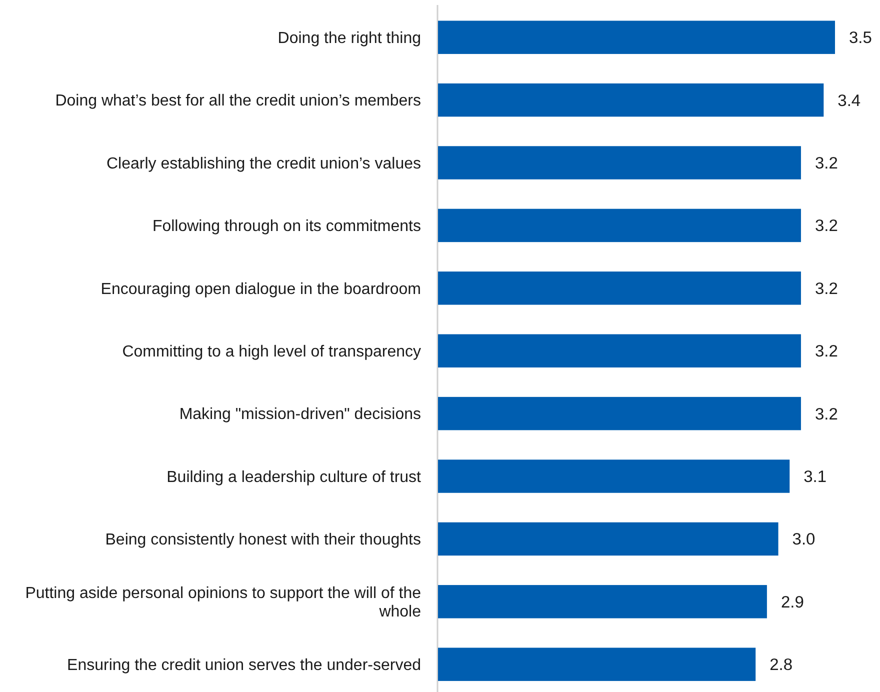 The width and height of the screenshot is (880, 692). What do you see at coordinates (860, 38) in the screenshot?
I see `data-label: 3.5` at bounding box center [860, 38].